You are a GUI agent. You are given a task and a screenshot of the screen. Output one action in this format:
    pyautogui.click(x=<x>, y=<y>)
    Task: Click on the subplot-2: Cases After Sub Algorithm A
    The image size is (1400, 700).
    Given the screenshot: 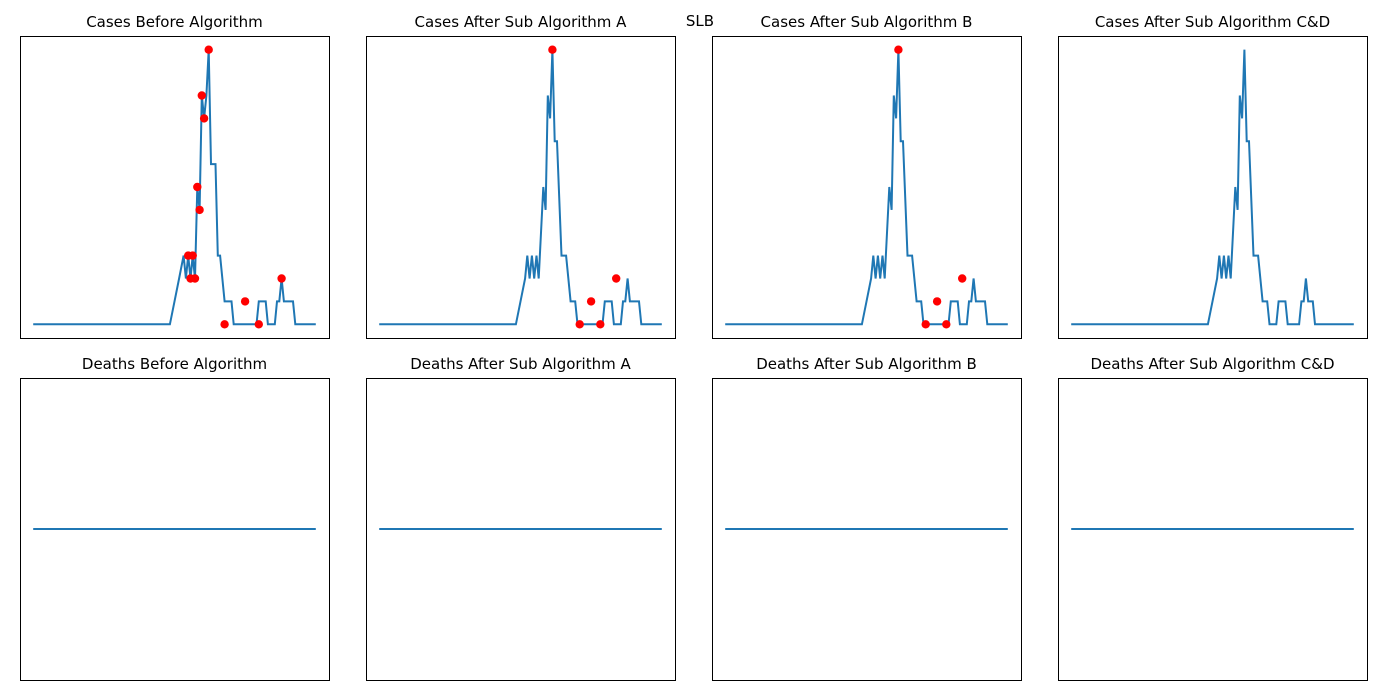 What is the action you would take?
    pyautogui.click(x=521, y=176)
    